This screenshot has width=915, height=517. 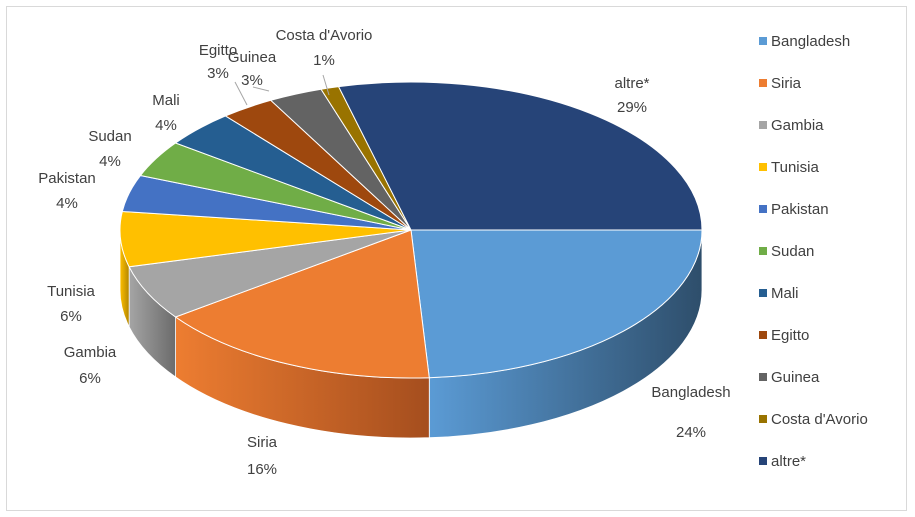 I want to click on data-label-value-siria: 16%, so click(x=262, y=469).